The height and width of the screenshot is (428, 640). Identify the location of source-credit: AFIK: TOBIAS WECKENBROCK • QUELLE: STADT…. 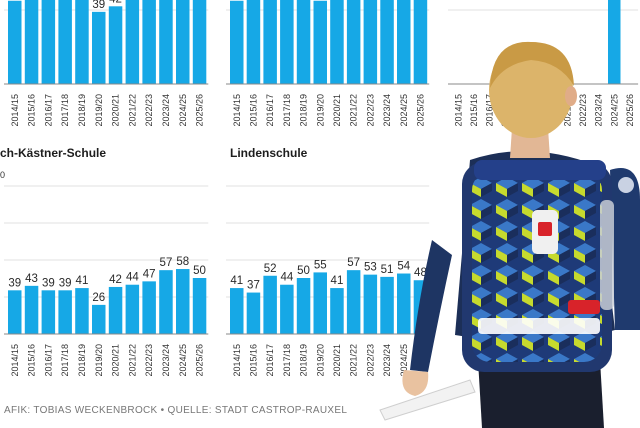
(175, 410).